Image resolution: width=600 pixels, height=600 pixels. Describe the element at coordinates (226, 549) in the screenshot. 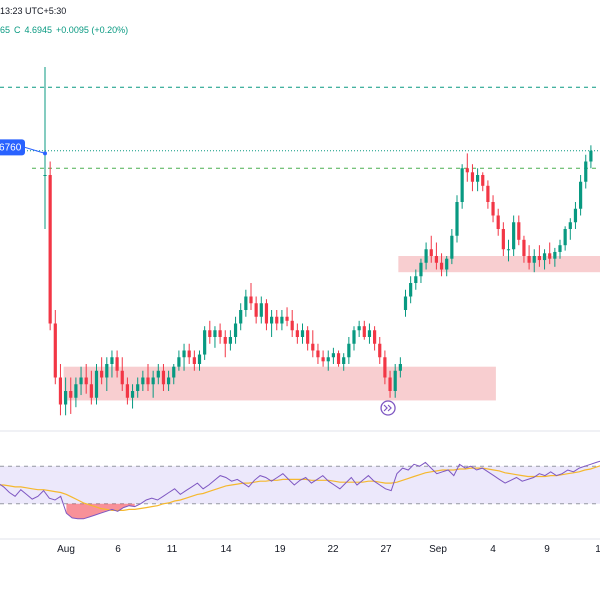

I see `x-tick-3: 14` at that location.